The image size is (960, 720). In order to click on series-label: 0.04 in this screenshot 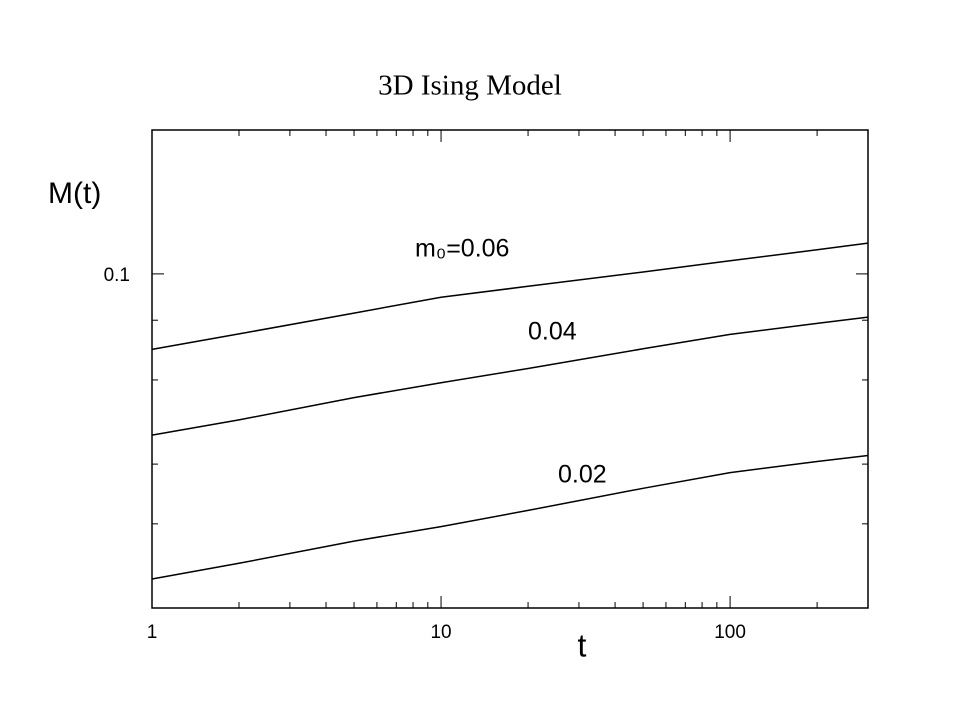, I will do `click(552, 332)`.